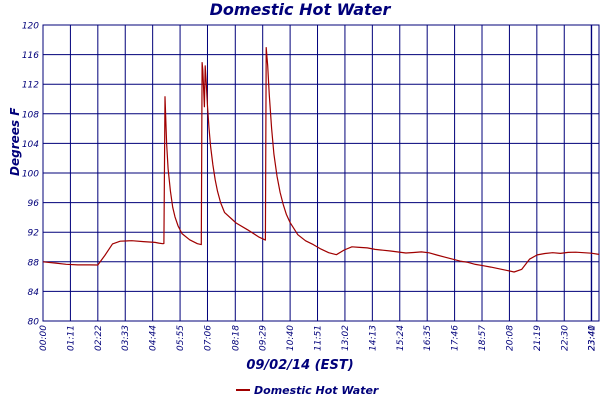 The height and width of the screenshot is (400, 600). Describe the element at coordinates (300, 365) in the screenshot. I see `x-axis-label: 09/02/14 (EST)` at that location.